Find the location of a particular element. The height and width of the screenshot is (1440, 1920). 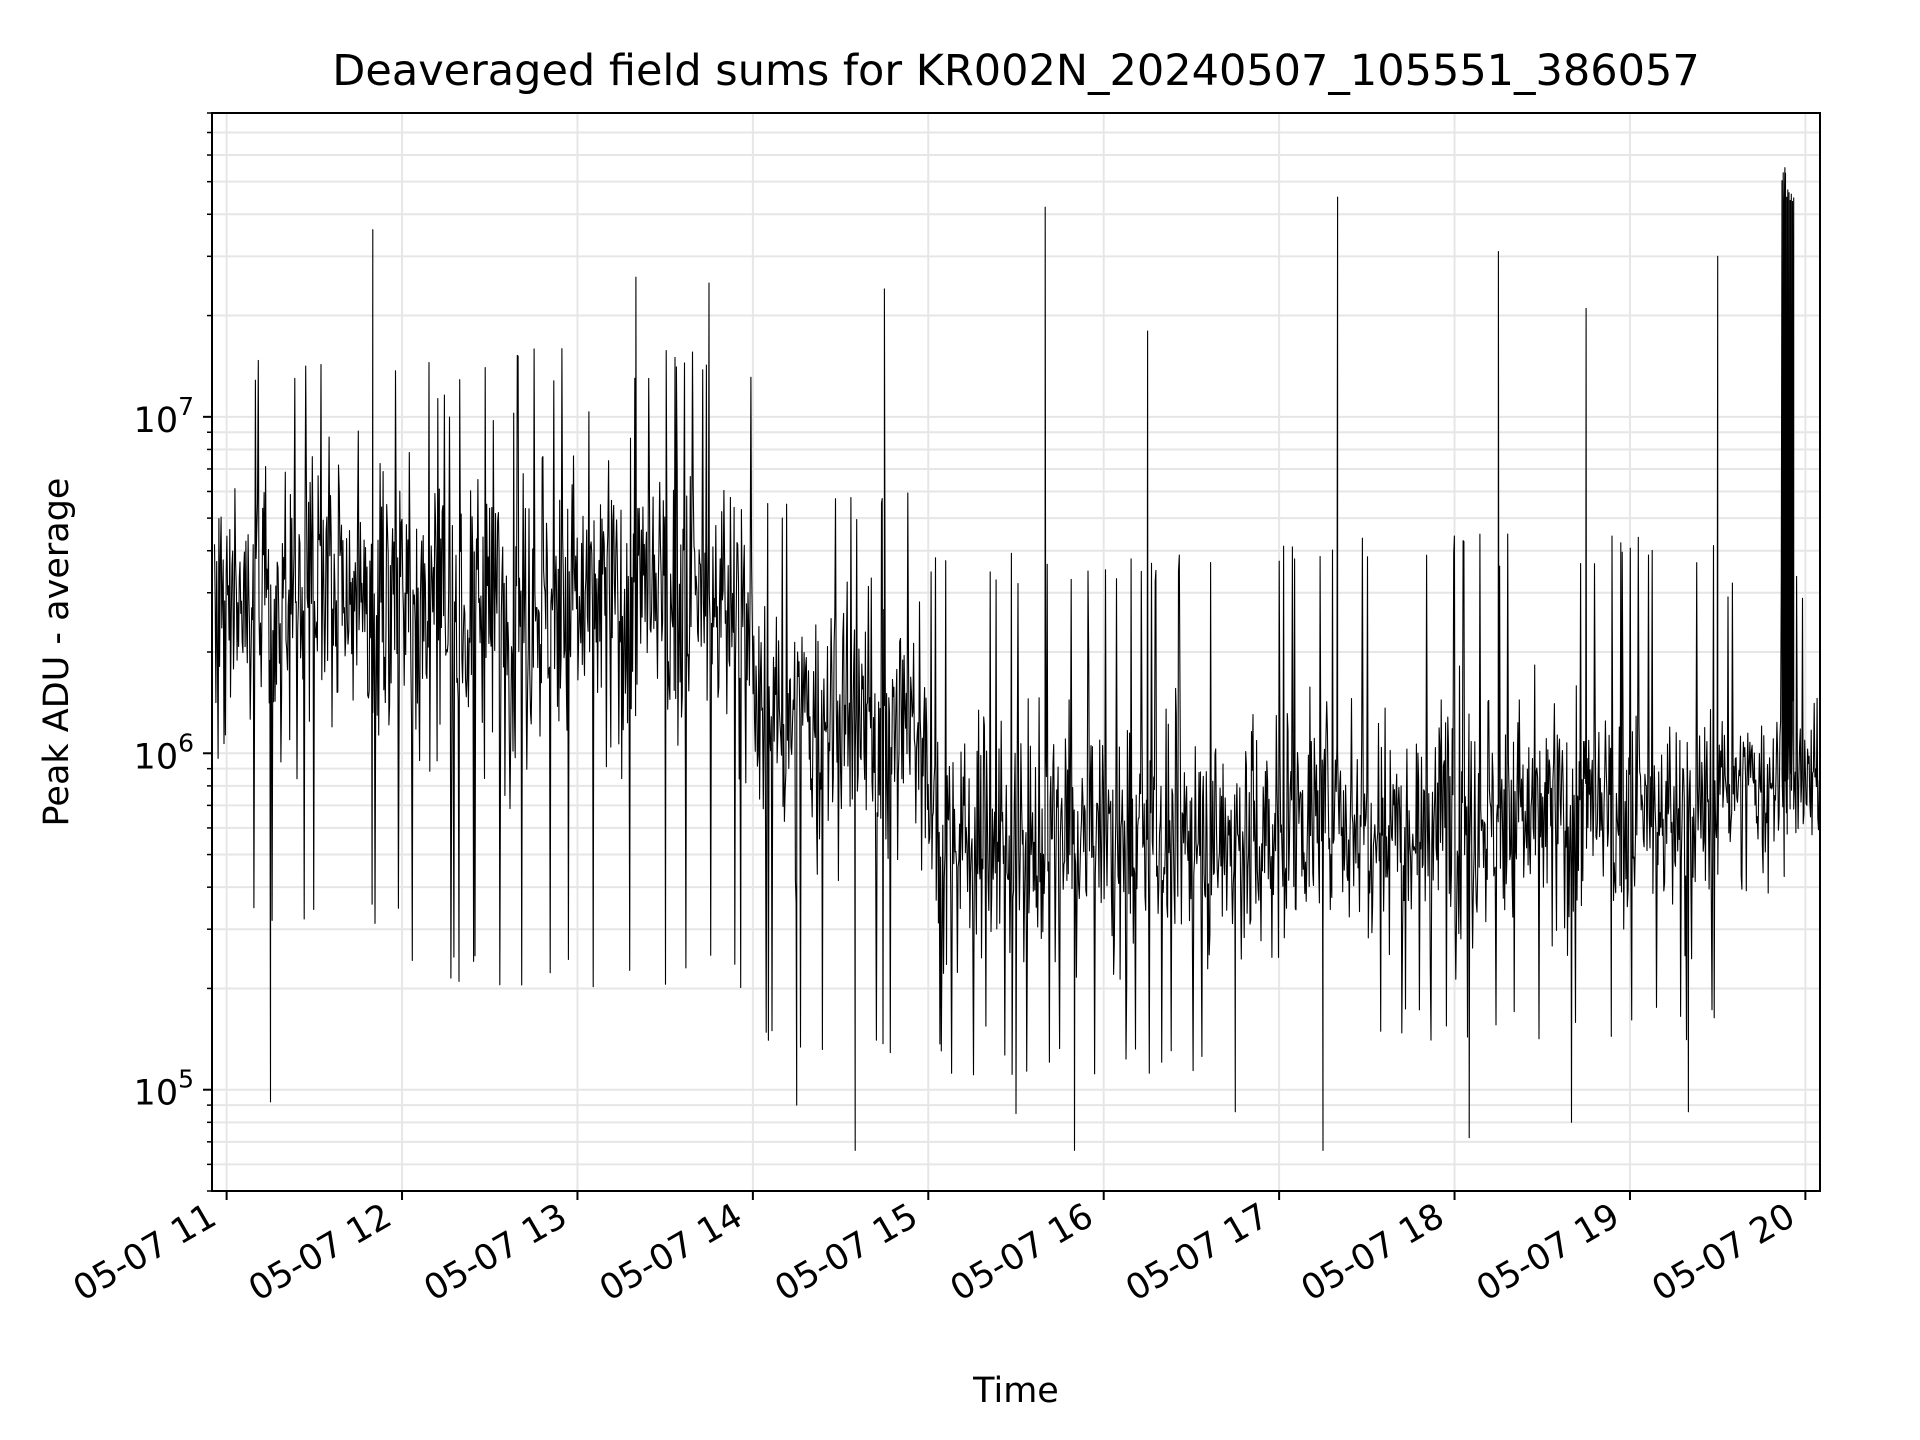

y-axis-label: Peak ADU - average is located at coordinates (57, 652).